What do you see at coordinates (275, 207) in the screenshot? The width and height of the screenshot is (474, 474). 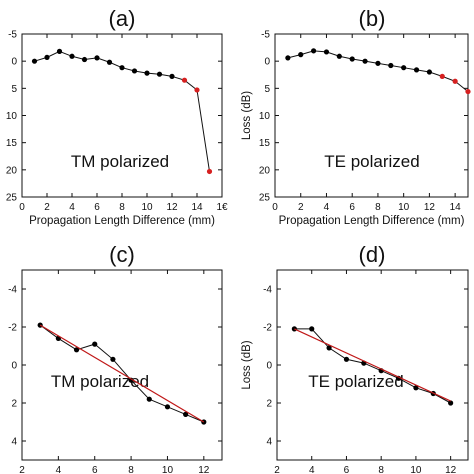 I see `x-tick-label: 0` at bounding box center [275, 207].